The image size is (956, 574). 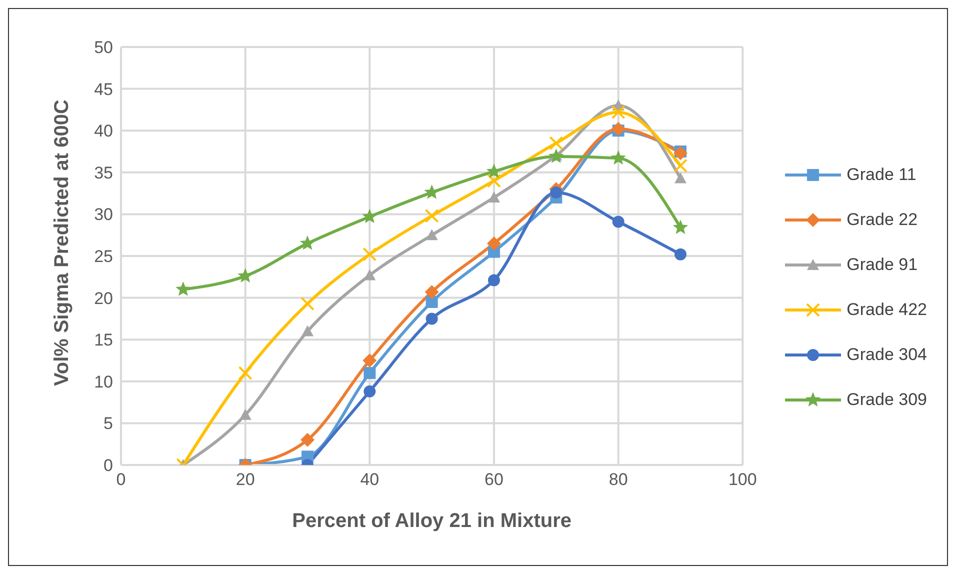 What do you see at coordinates (103, 256) in the screenshot?
I see `y-tick-label: 25` at bounding box center [103, 256].